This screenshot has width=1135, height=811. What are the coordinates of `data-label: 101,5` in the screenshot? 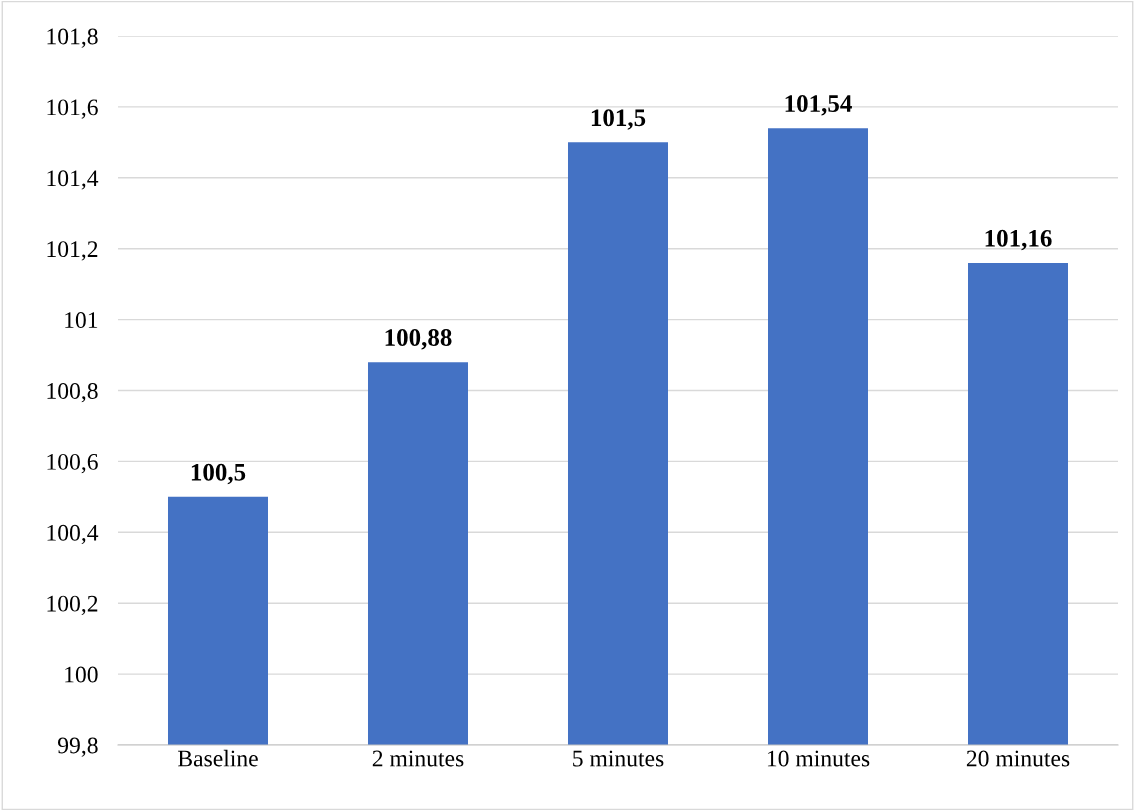 It's located at (618, 119).